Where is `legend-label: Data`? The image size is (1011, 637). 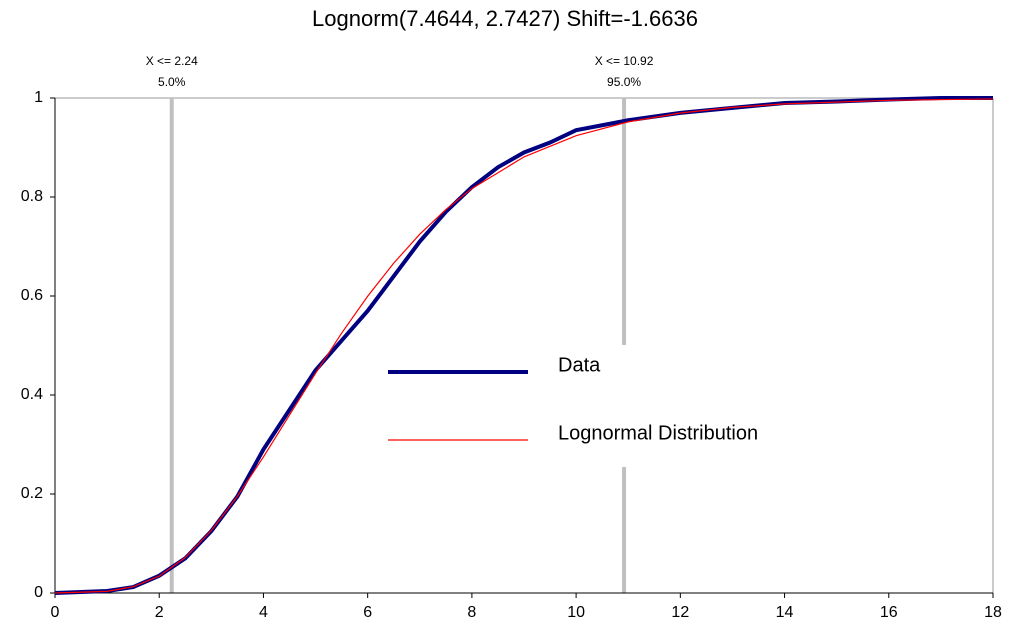 legend-label: Data is located at coordinates (579, 365).